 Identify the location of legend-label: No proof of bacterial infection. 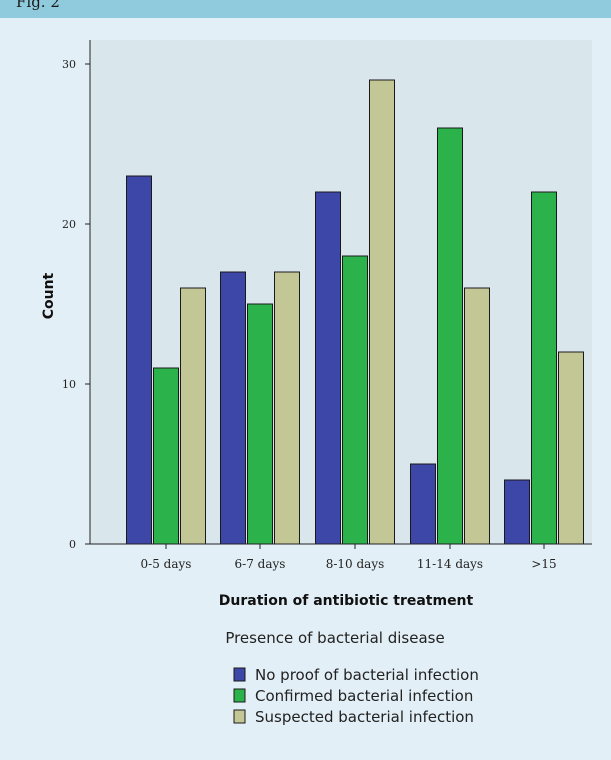
(367, 675).